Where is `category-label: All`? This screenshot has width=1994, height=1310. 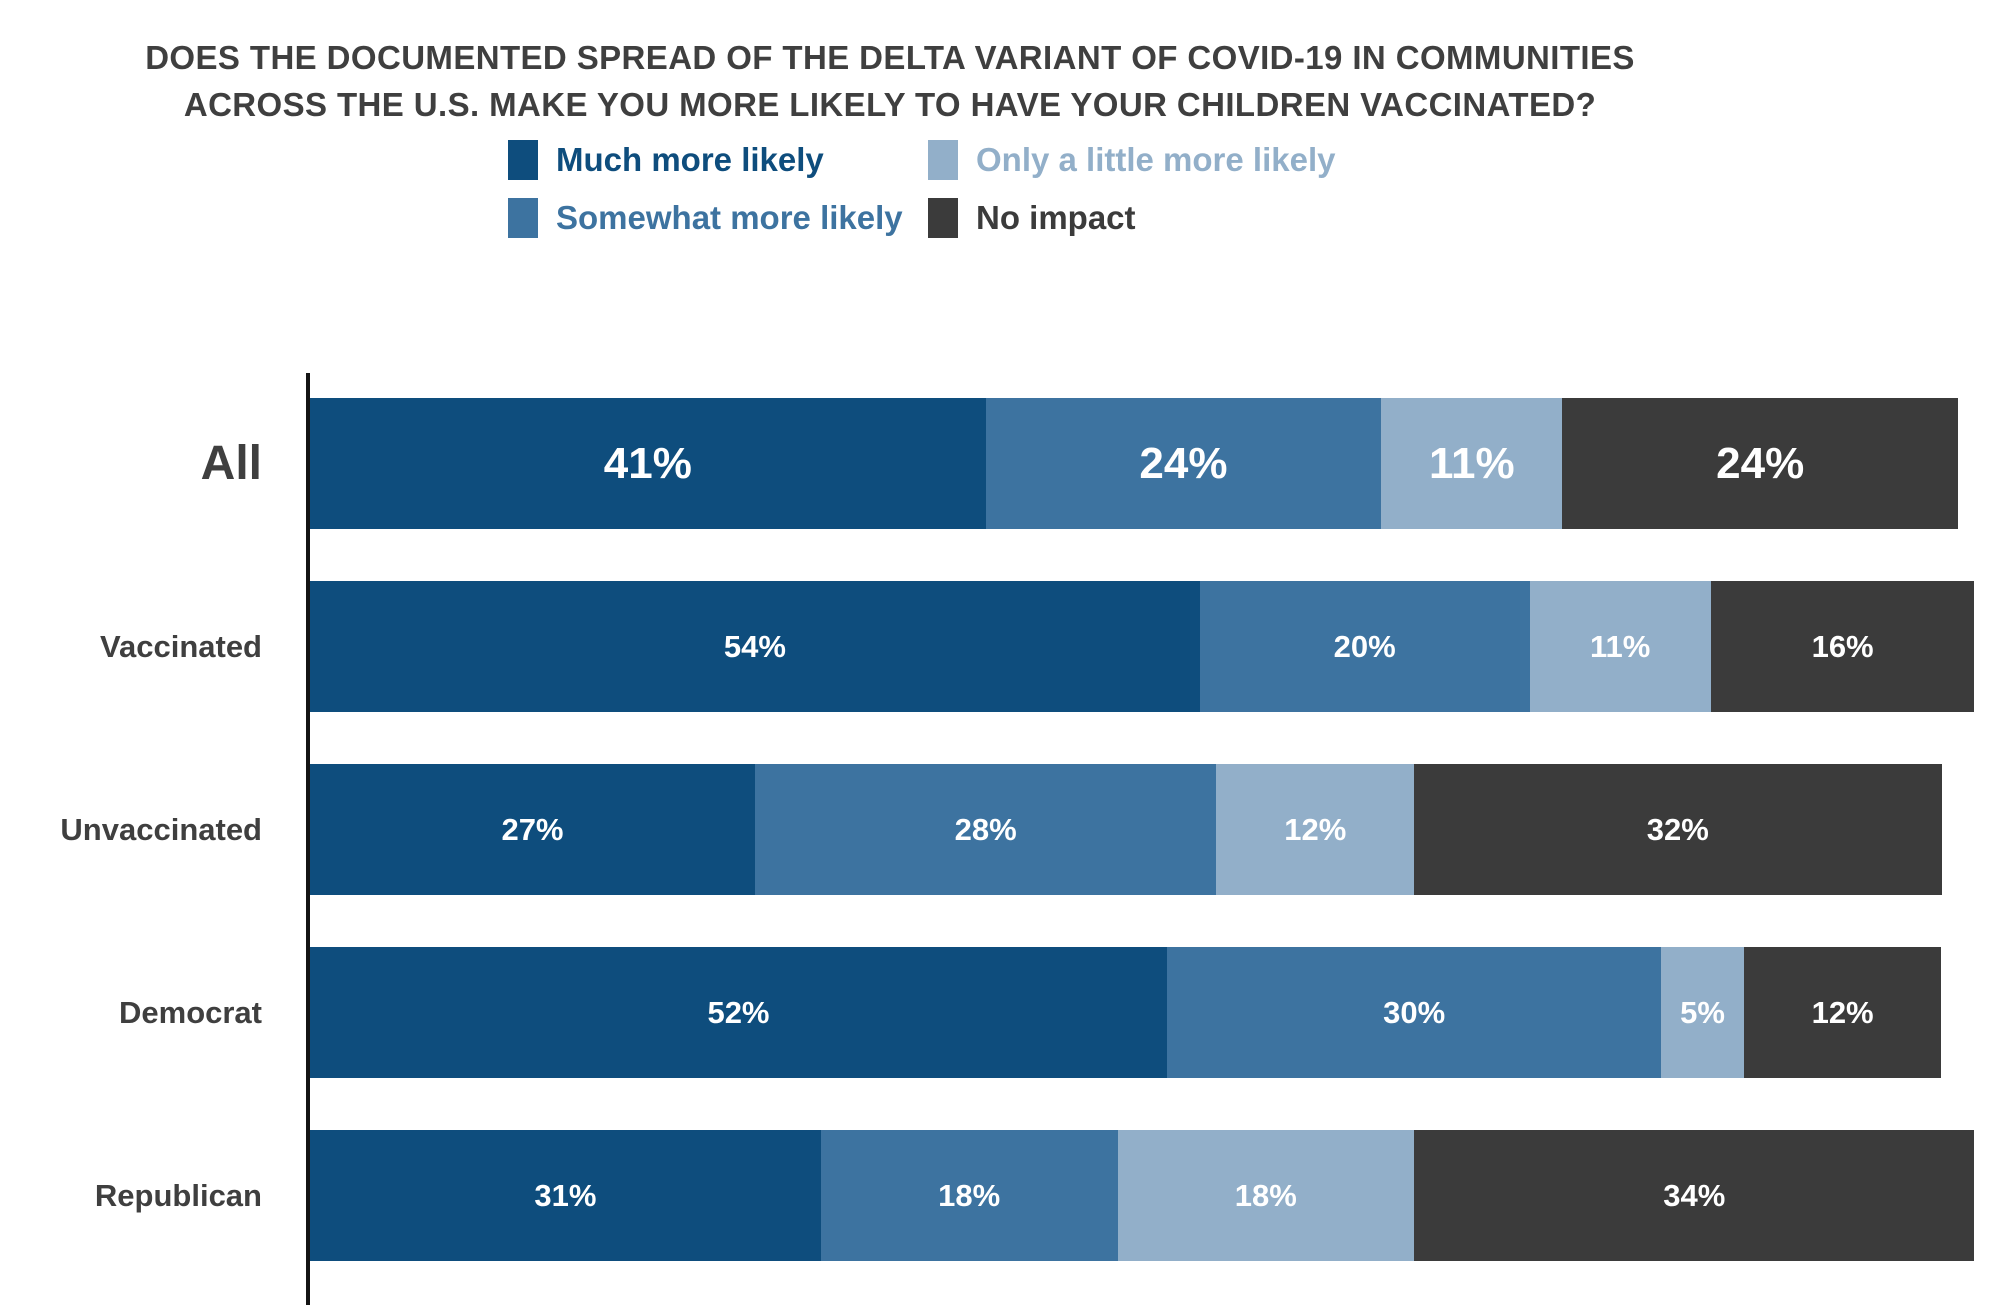 category-label: All is located at coordinates (231, 463).